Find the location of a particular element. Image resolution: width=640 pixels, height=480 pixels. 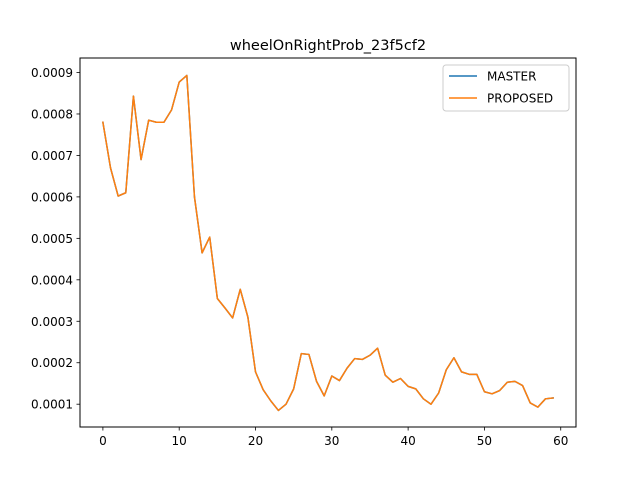

legend-label-master: MASTER is located at coordinates (511, 77).